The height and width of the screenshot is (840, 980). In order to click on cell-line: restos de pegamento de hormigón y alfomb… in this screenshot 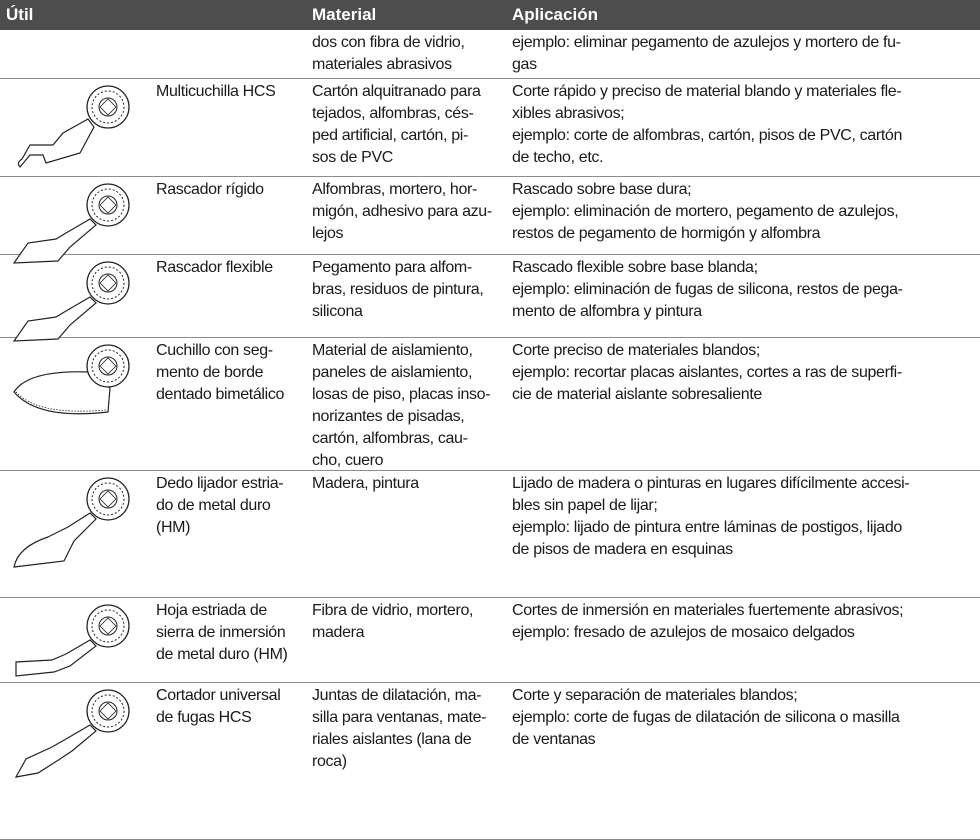, I will do `click(666, 233)`.